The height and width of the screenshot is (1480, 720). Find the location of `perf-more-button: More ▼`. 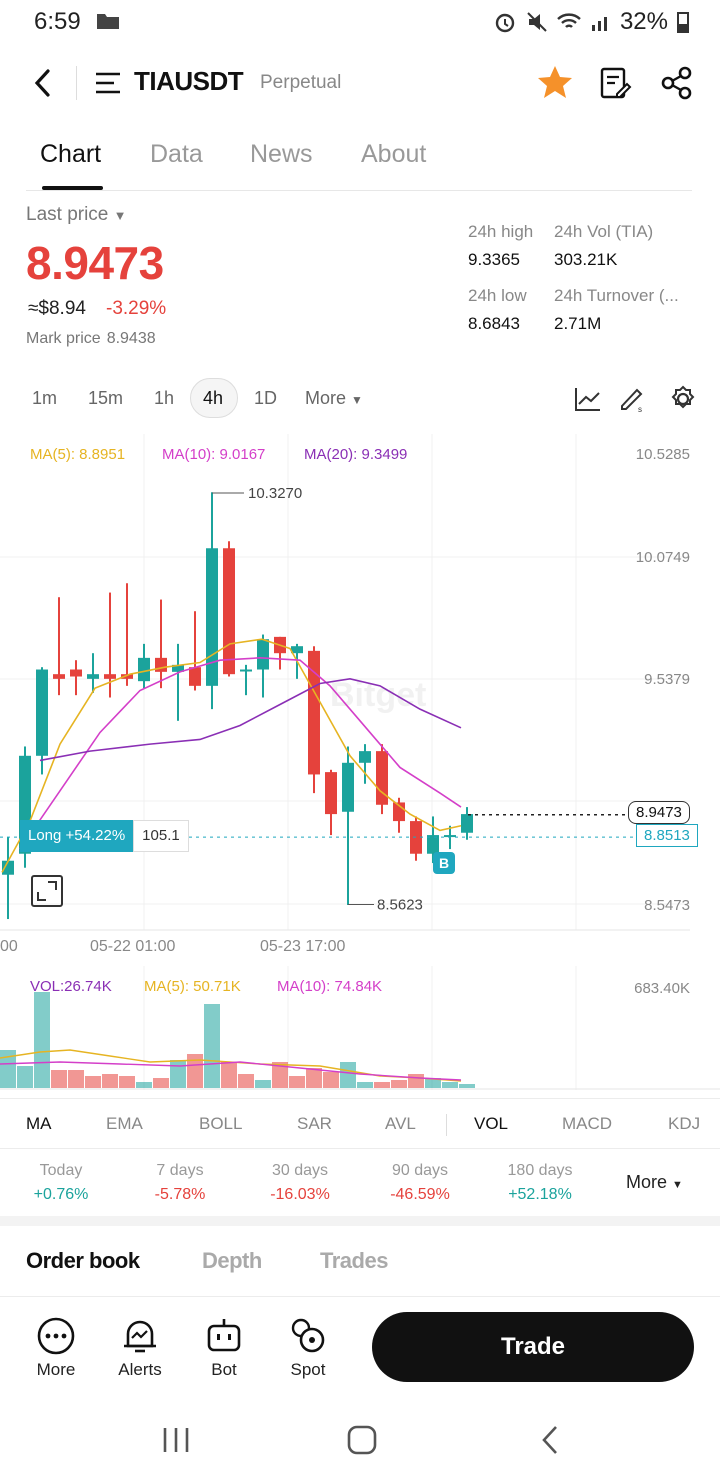

perf-more-button: More ▼ is located at coordinates (654, 1182).